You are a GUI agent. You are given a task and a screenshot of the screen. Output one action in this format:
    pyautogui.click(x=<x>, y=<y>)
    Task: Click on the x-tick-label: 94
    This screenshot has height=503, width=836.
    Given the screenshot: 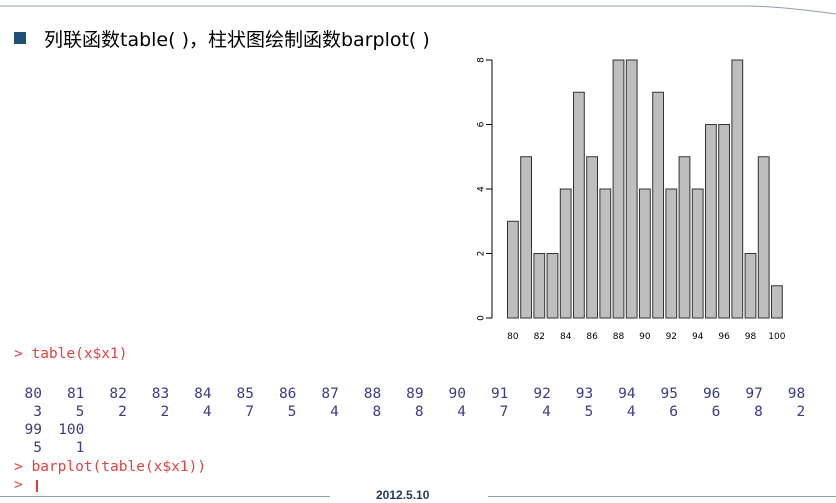 What is the action you would take?
    pyautogui.click(x=698, y=337)
    